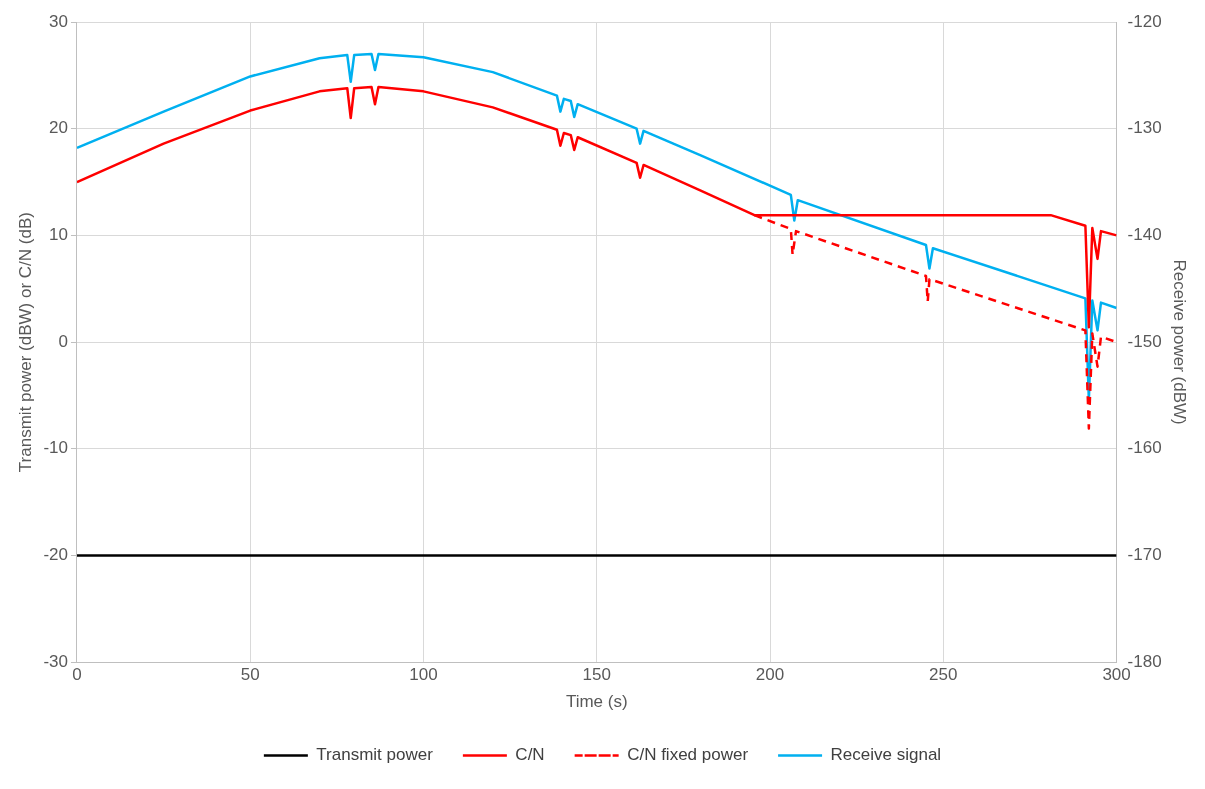 This screenshot has height=789, width=1205. What do you see at coordinates (55, 555) in the screenshot?
I see `y-tick-label: -20` at bounding box center [55, 555].